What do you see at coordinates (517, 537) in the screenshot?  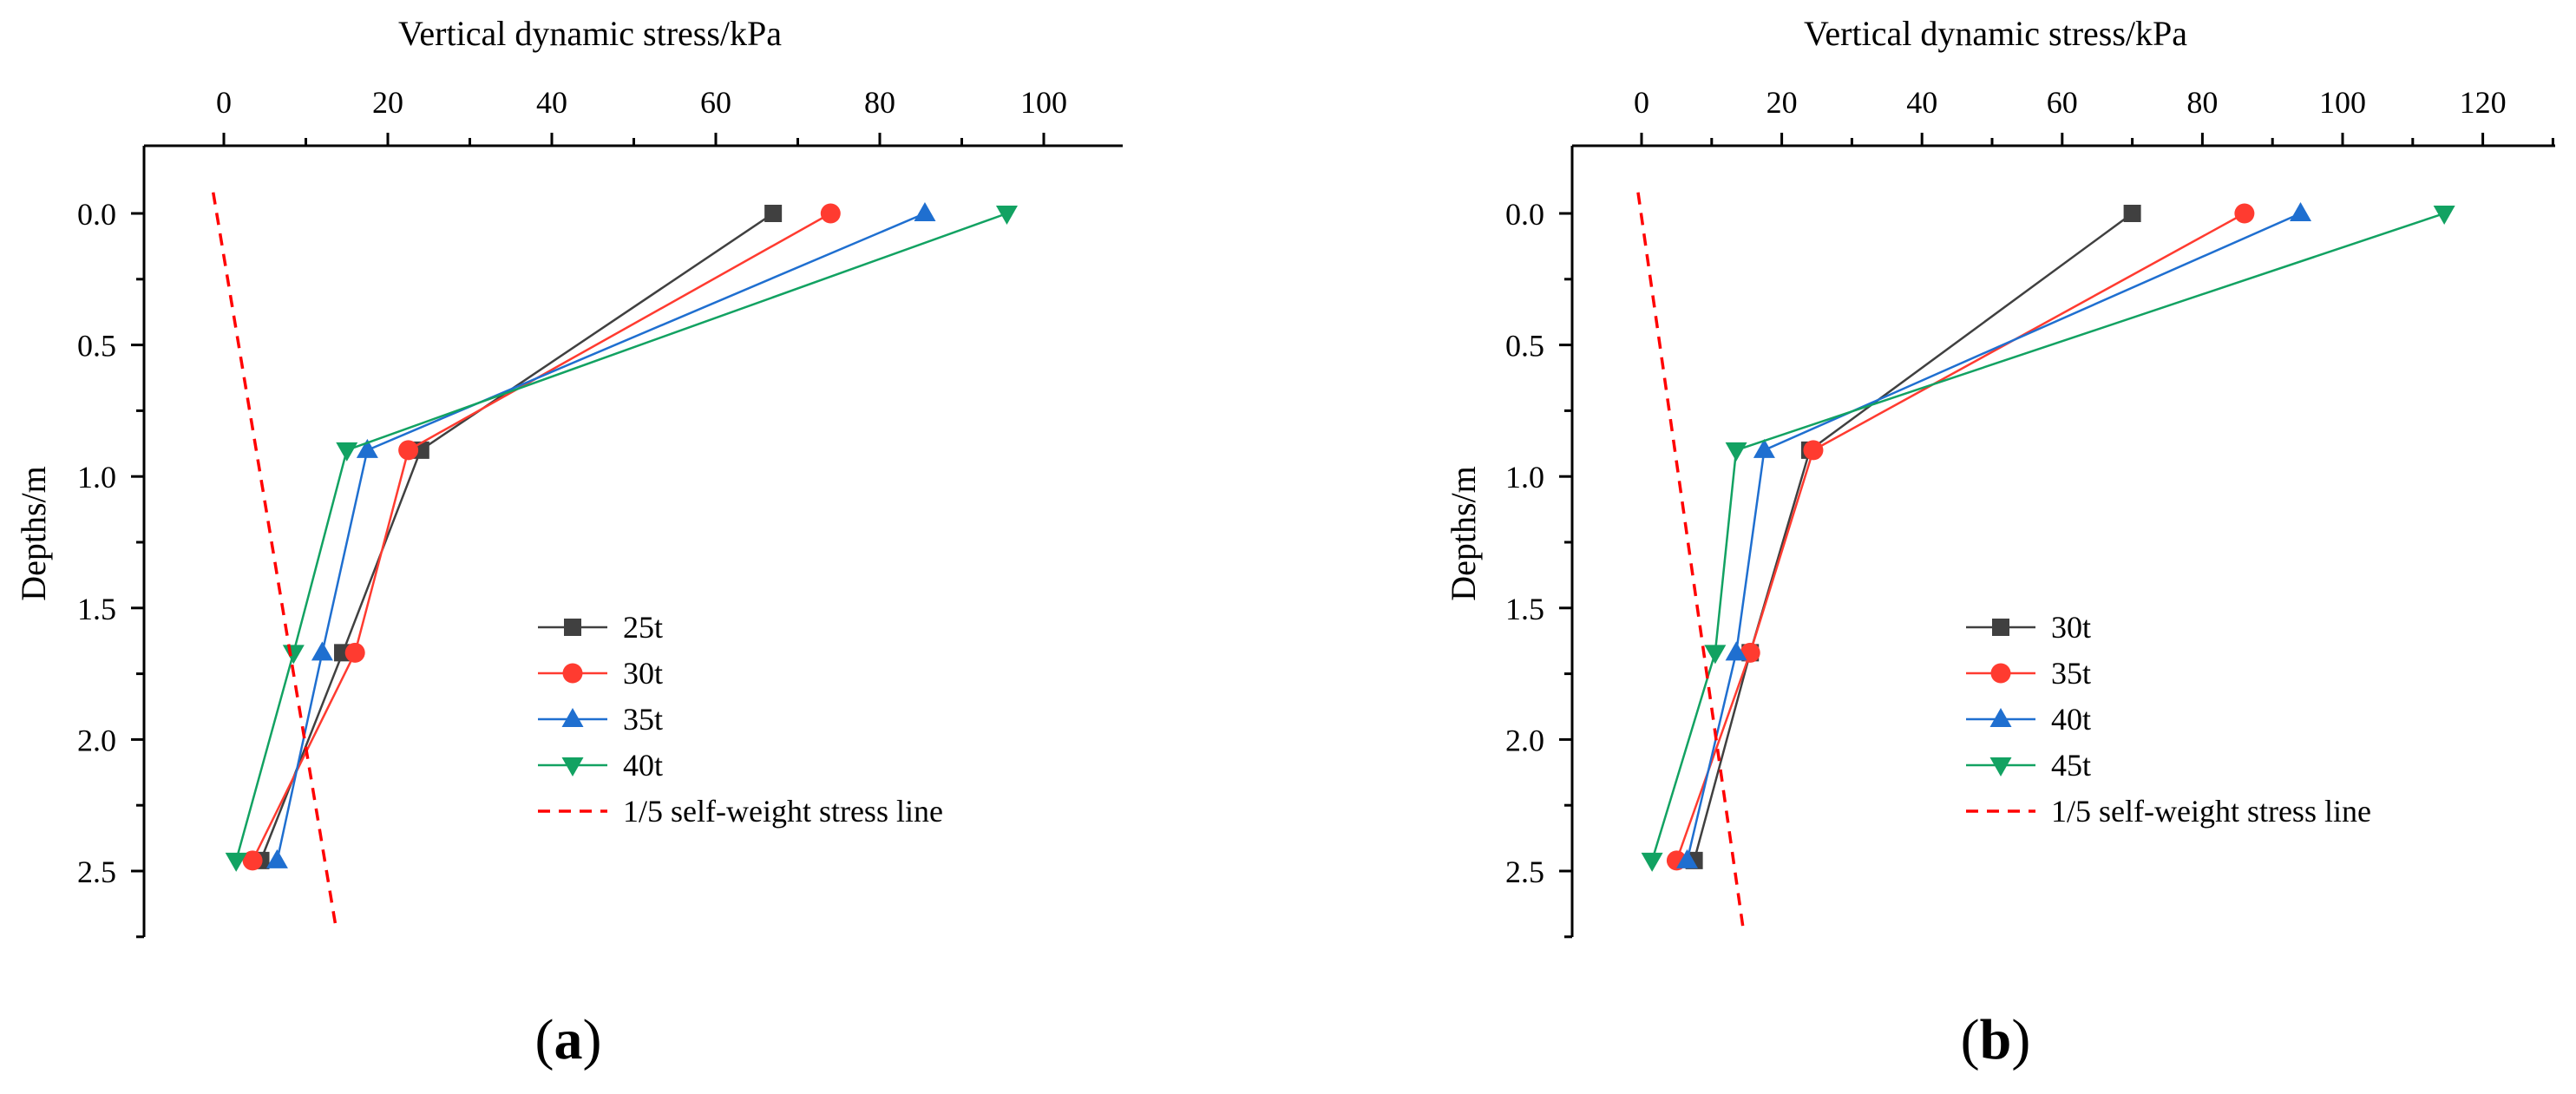 I see `series-25t` at bounding box center [517, 537].